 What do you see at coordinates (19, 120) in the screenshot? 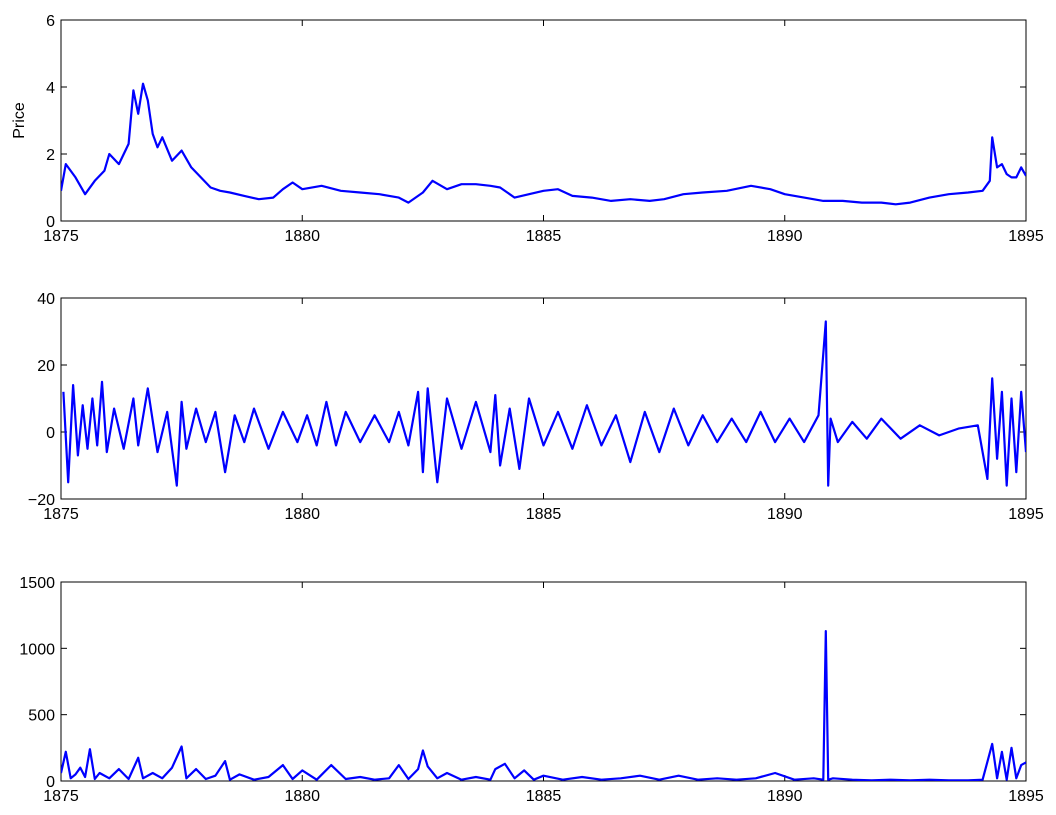
I see `y-axis-label: Price` at bounding box center [19, 120].